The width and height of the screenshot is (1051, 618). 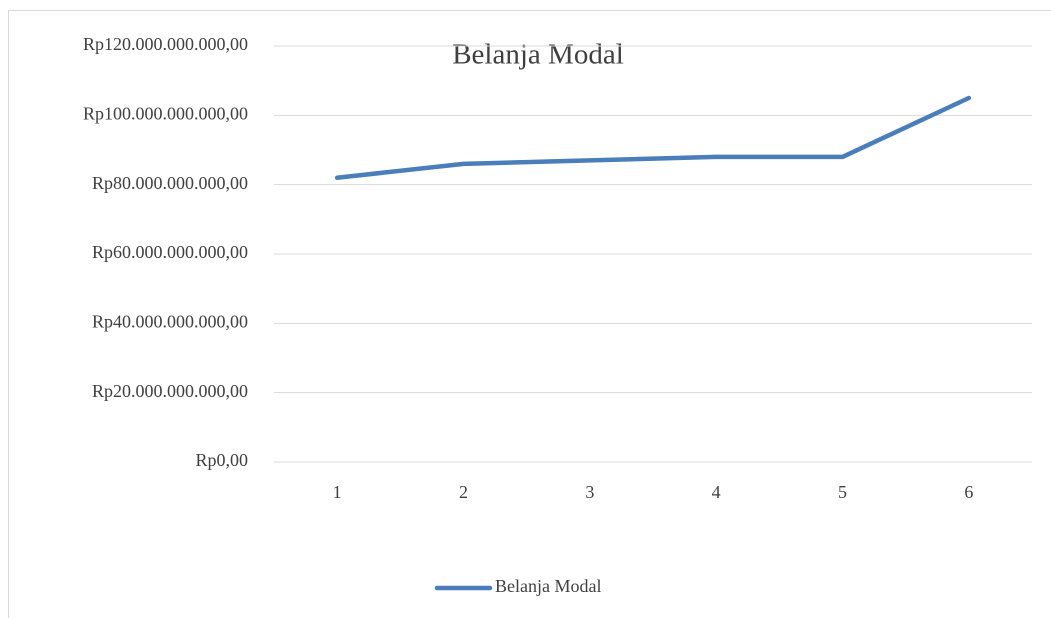 What do you see at coordinates (842, 492) in the screenshot?
I see `x-tick-label: 5` at bounding box center [842, 492].